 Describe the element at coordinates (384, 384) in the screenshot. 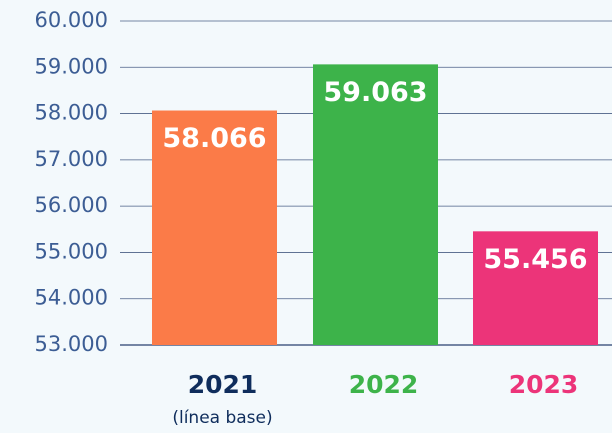

I see `x-tick-label: 2022` at that location.